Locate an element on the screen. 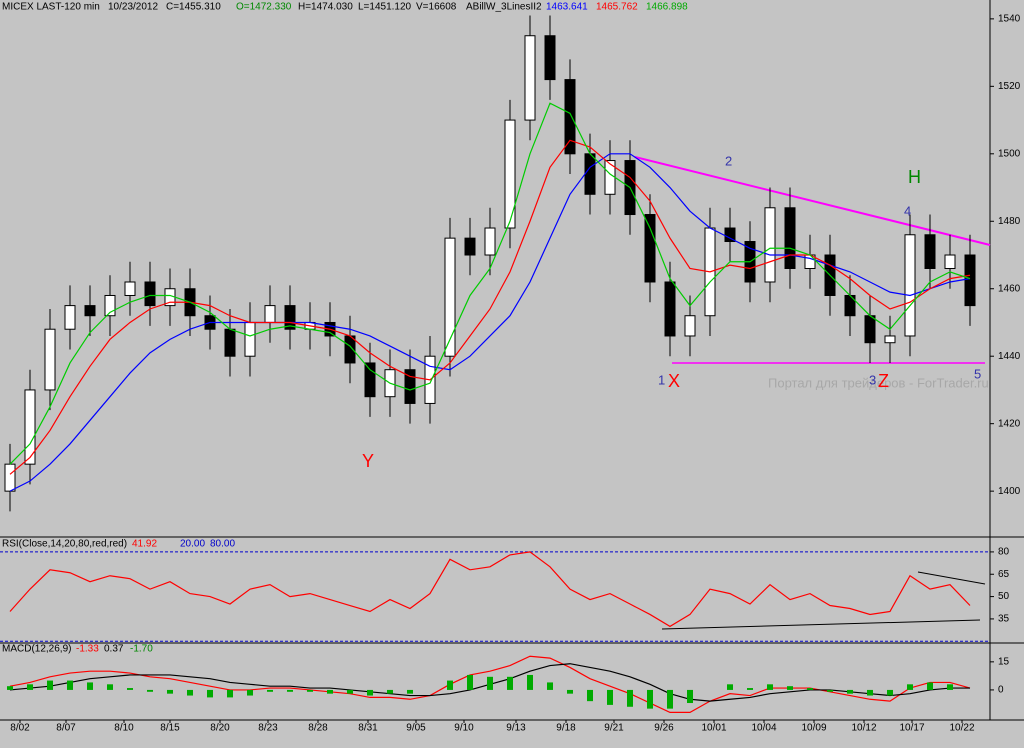  wave-label: H is located at coordinates (914, 177).